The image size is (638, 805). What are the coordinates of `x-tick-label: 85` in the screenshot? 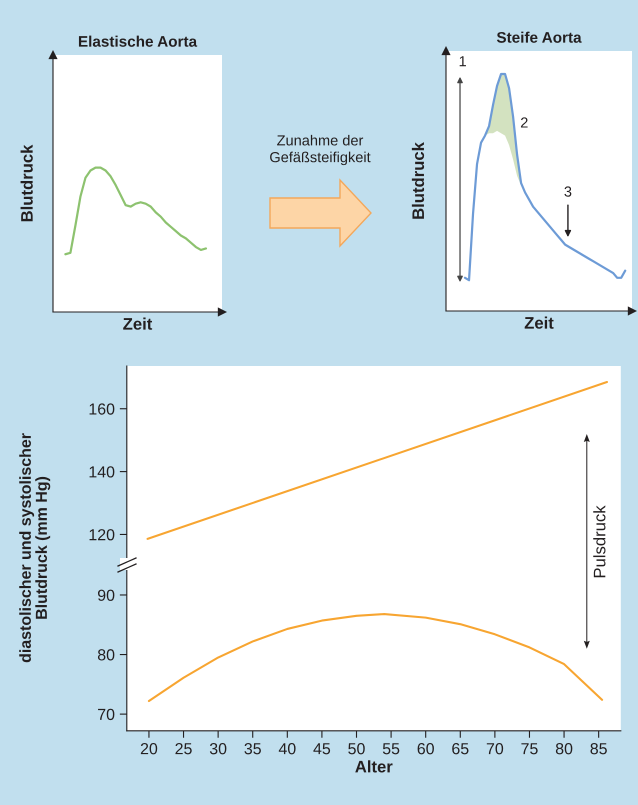 It's located at (598, 748).